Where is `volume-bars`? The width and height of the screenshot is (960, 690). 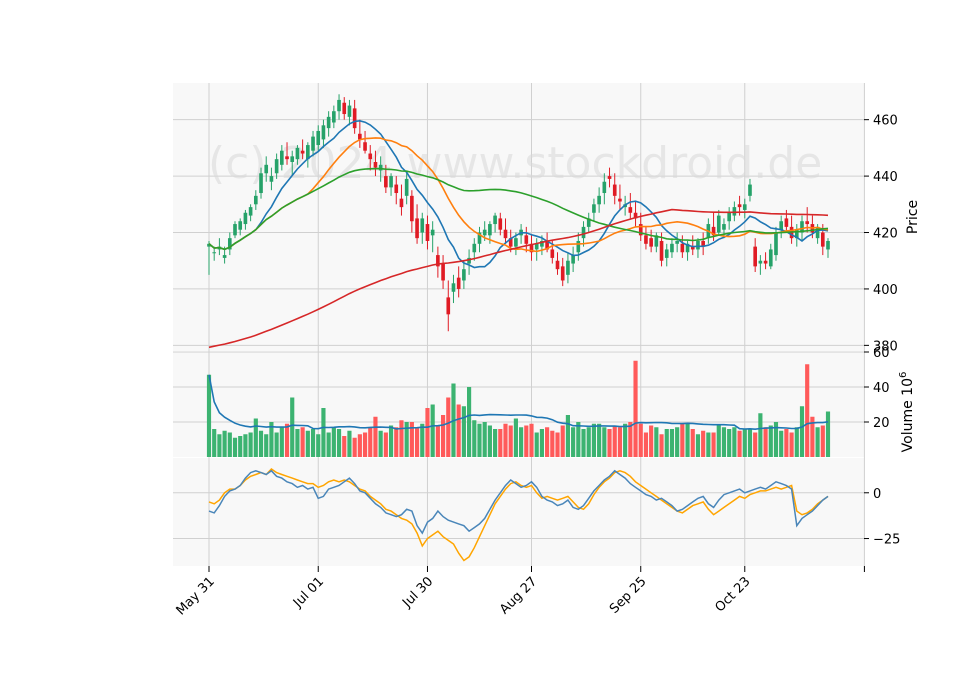 volume-bars is located at coordinates (518, 408).